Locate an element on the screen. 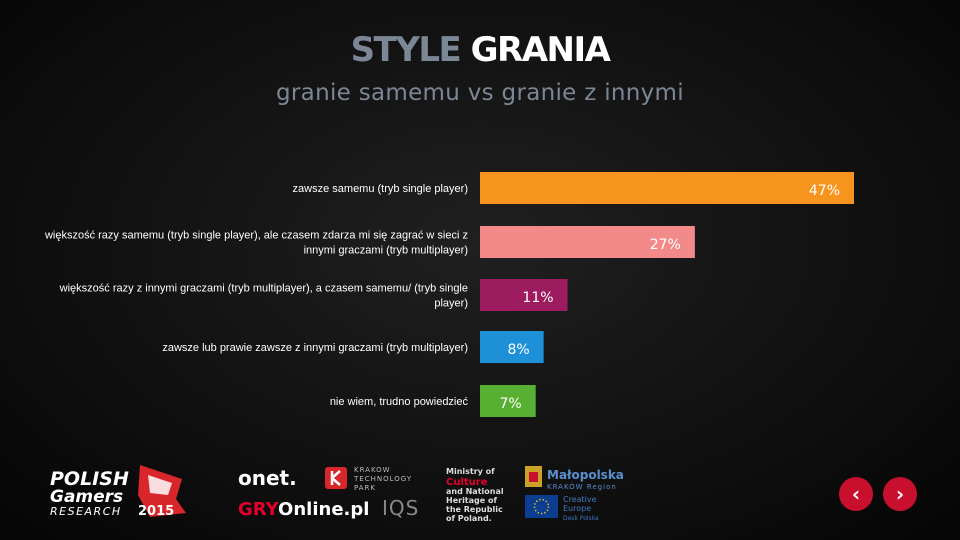  ministry-line2: Culture is located at coordinates (467, 482).